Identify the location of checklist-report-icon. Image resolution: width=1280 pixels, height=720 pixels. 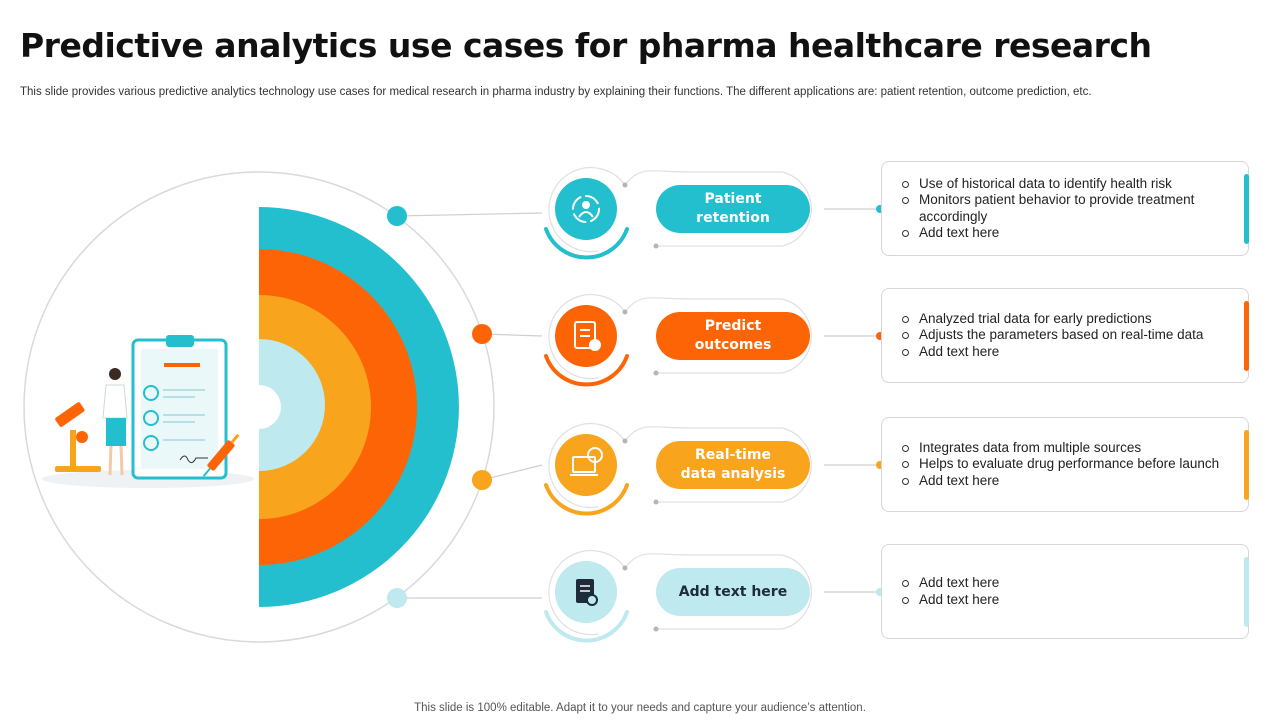
(587, 336).